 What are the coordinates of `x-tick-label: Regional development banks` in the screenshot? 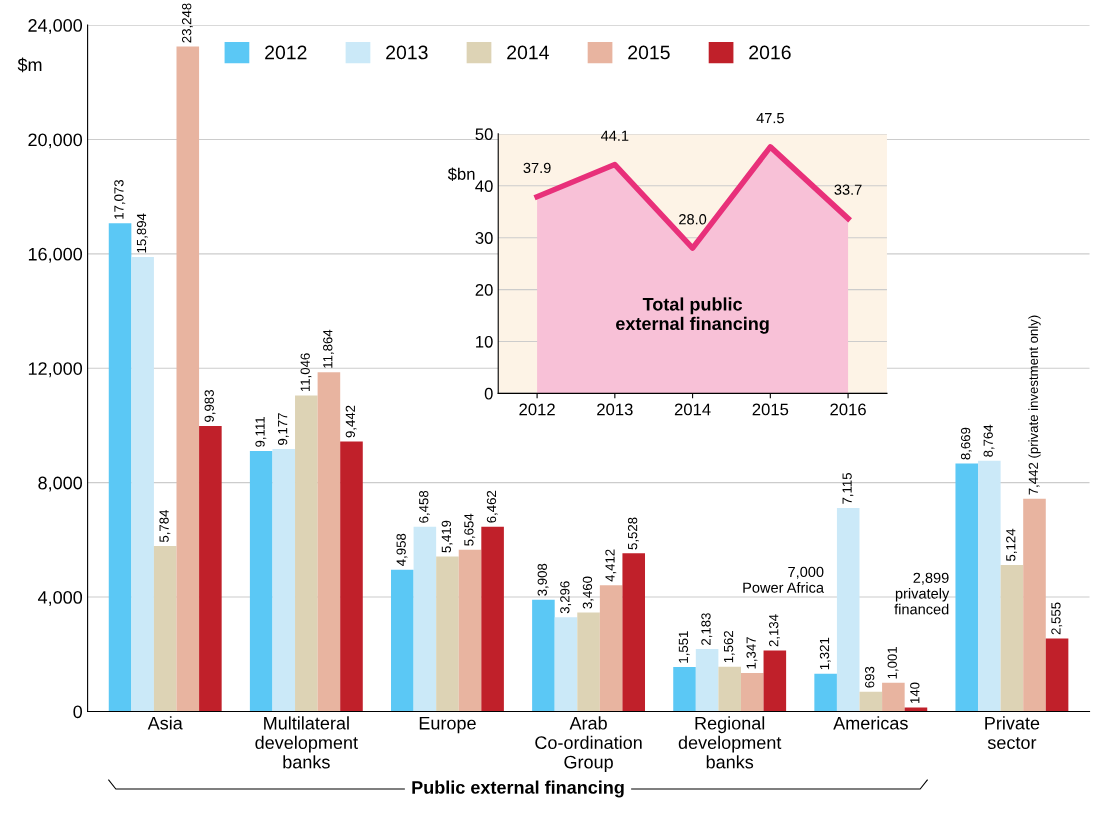 It's located at (730, 742).